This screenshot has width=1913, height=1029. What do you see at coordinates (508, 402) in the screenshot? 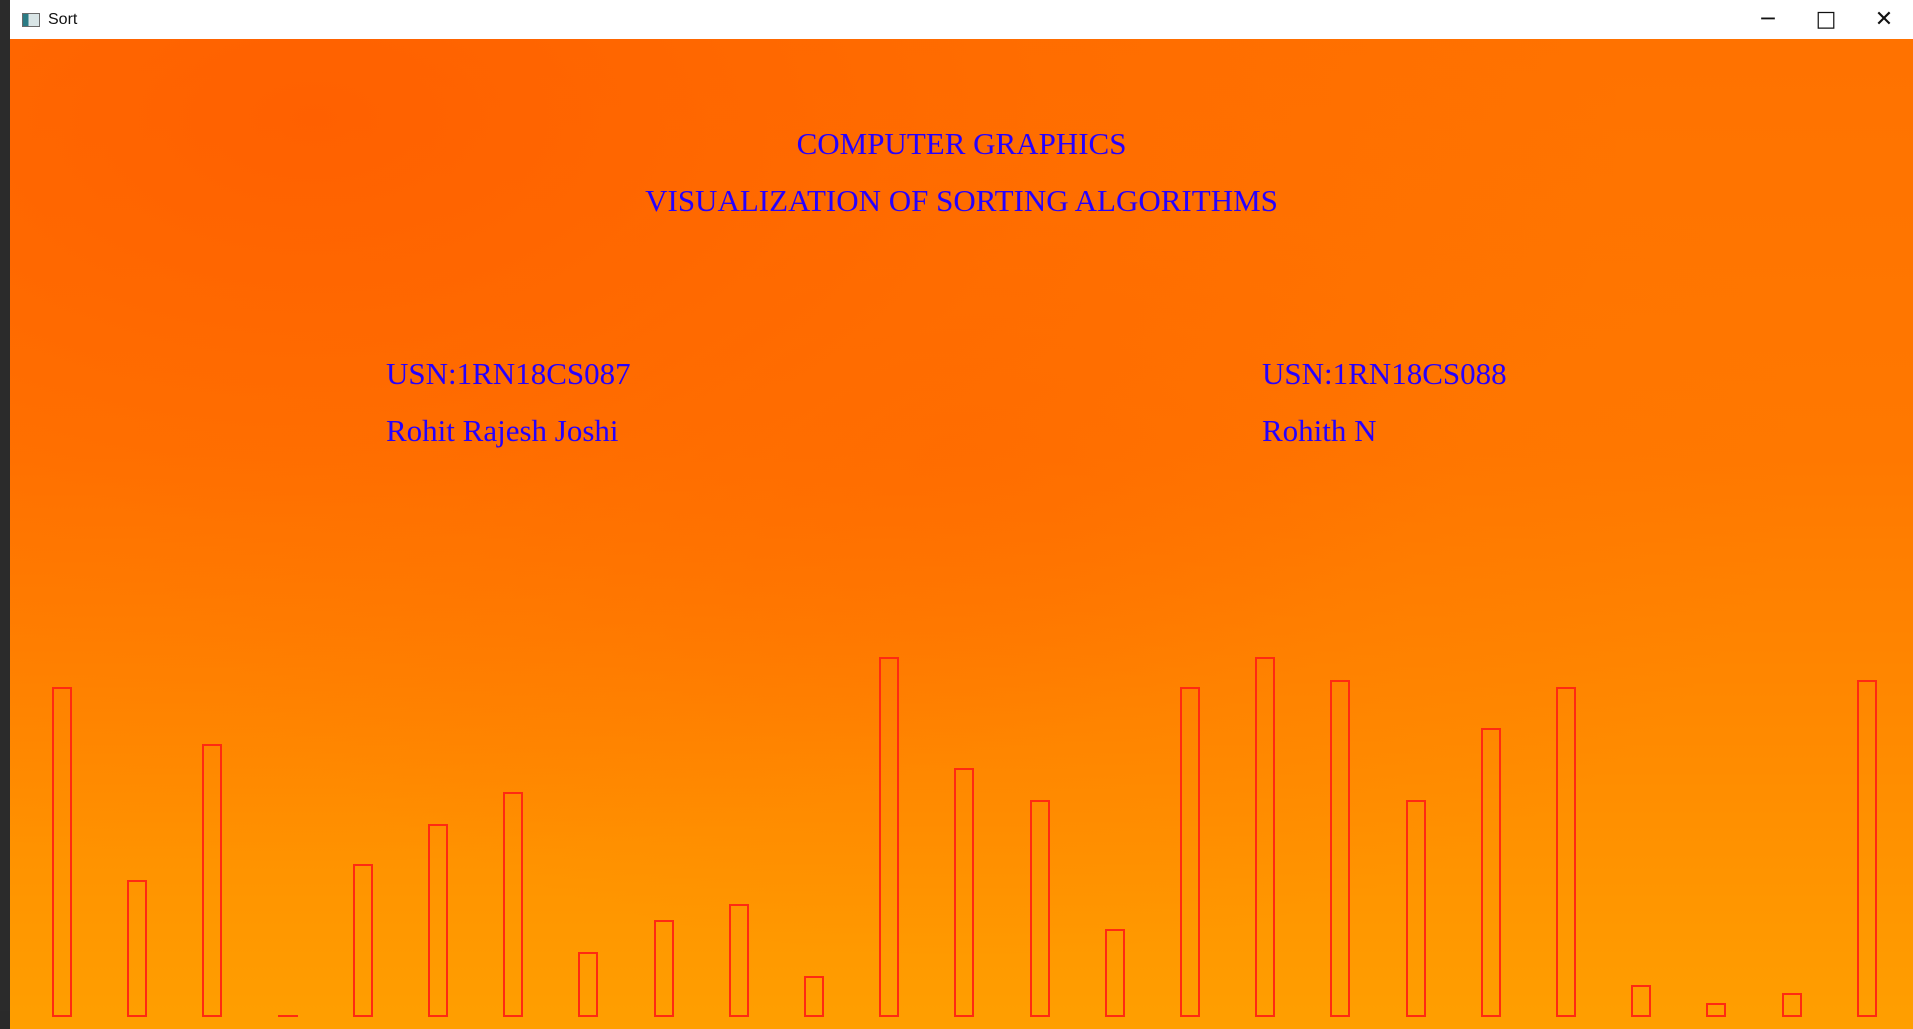
I see `student-card-left: USN:1RN18CS087 Rohit Rajesh Joshi` at bounding box center [508, 402].